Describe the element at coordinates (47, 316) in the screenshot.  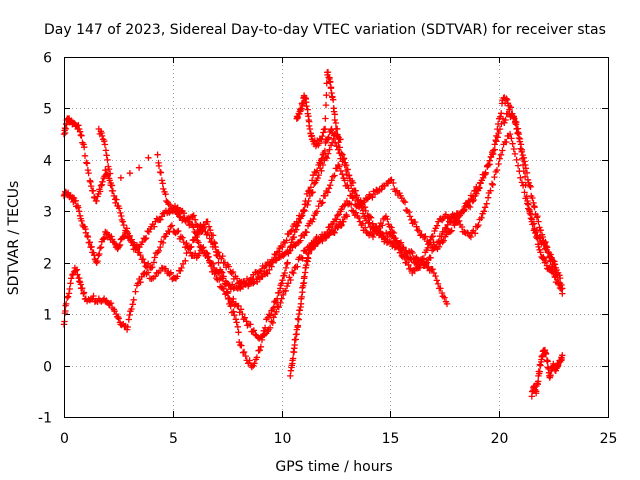
I see `y-tick-label: 1` at that location.